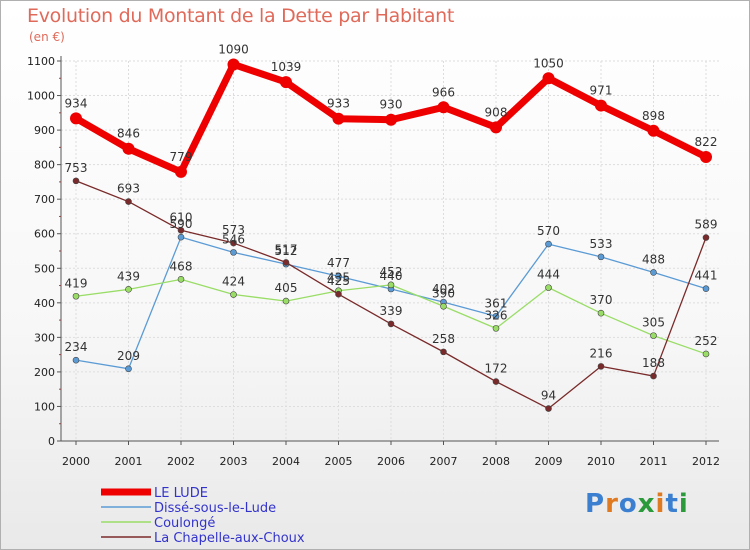  Describe the element at coordinates (338, 263) in the screenshot. I see `data-label: 477` at that location.